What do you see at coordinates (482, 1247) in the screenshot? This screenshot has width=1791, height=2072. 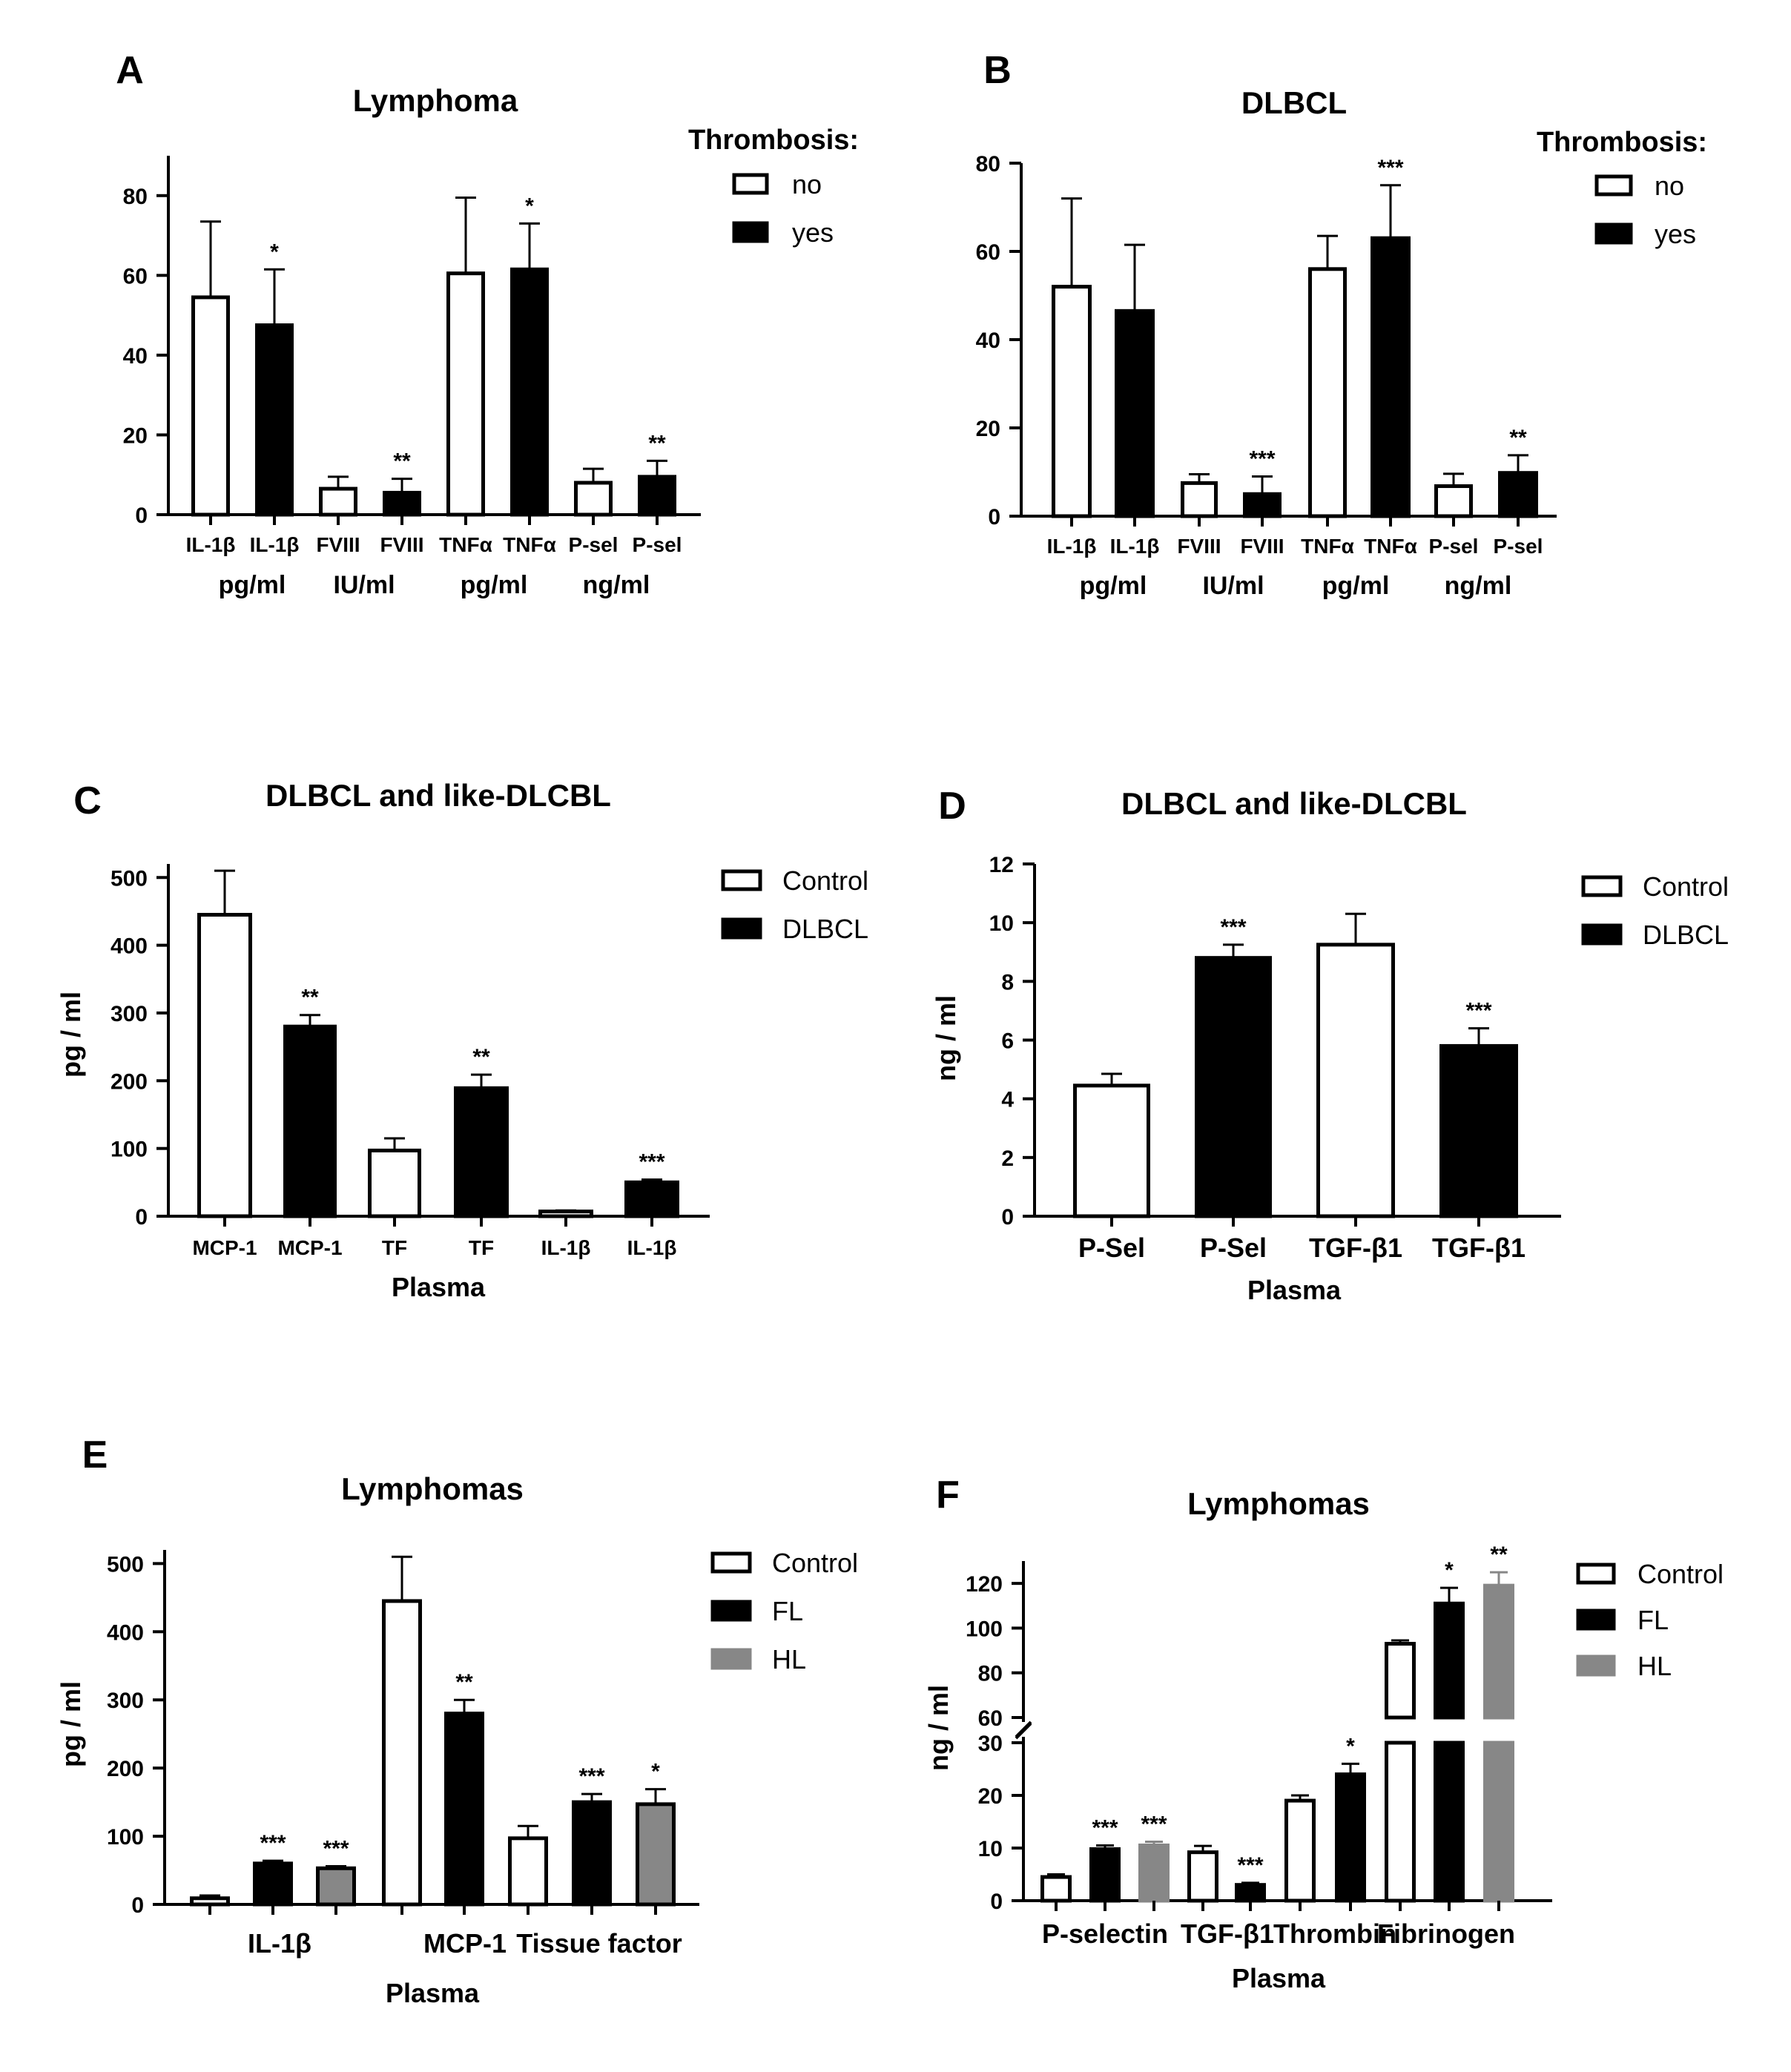 I see `x-tick-label: TF` at bounding box center [482, 1247].